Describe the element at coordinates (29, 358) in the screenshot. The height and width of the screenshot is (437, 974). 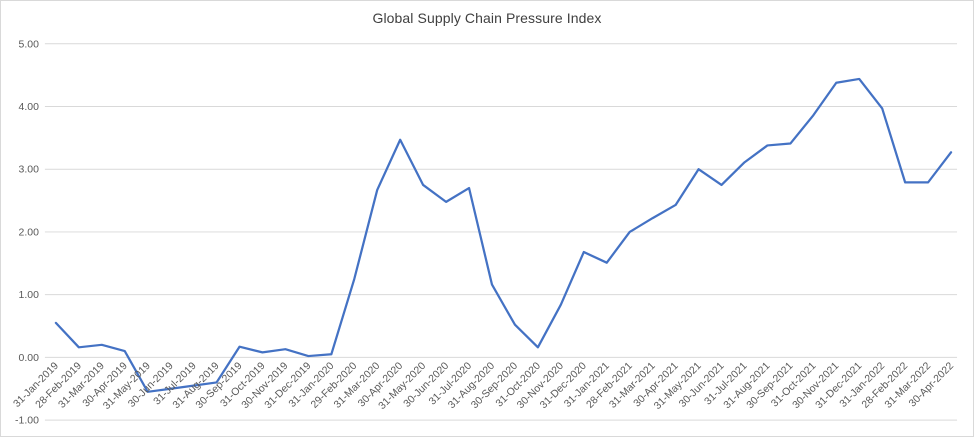
I see `y-axis-tick-label: 0.00` at that location.